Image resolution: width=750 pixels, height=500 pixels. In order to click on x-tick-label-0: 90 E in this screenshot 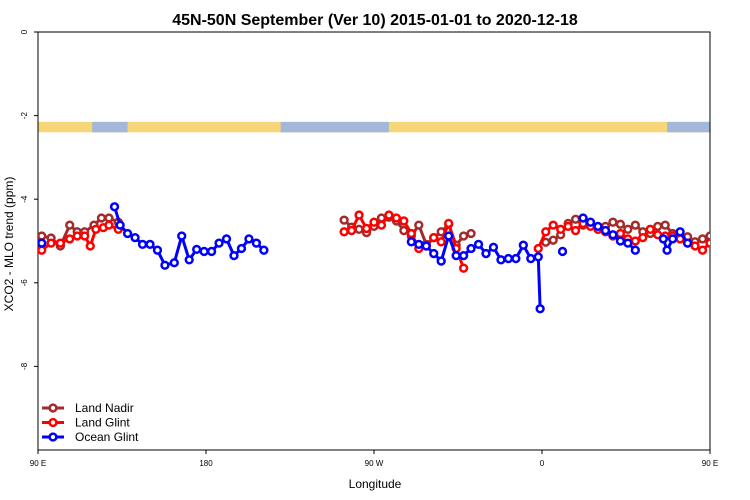, I will do `click(38, 463)`.